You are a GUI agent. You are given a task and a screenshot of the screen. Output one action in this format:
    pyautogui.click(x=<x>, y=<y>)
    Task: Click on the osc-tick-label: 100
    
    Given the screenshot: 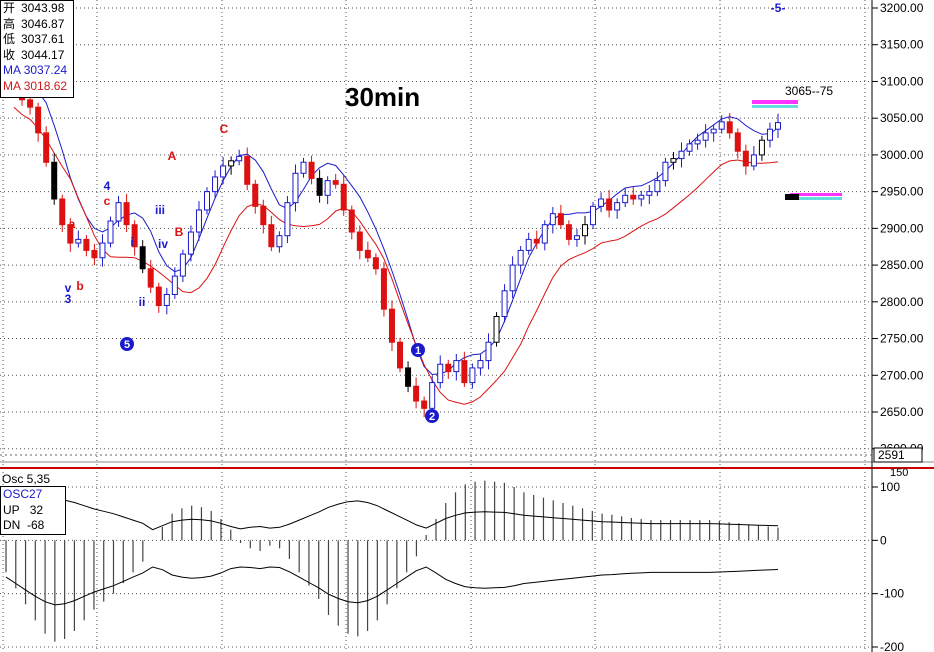 What is the action you would take?
    pyautogui.click(x=890, y=487)
    